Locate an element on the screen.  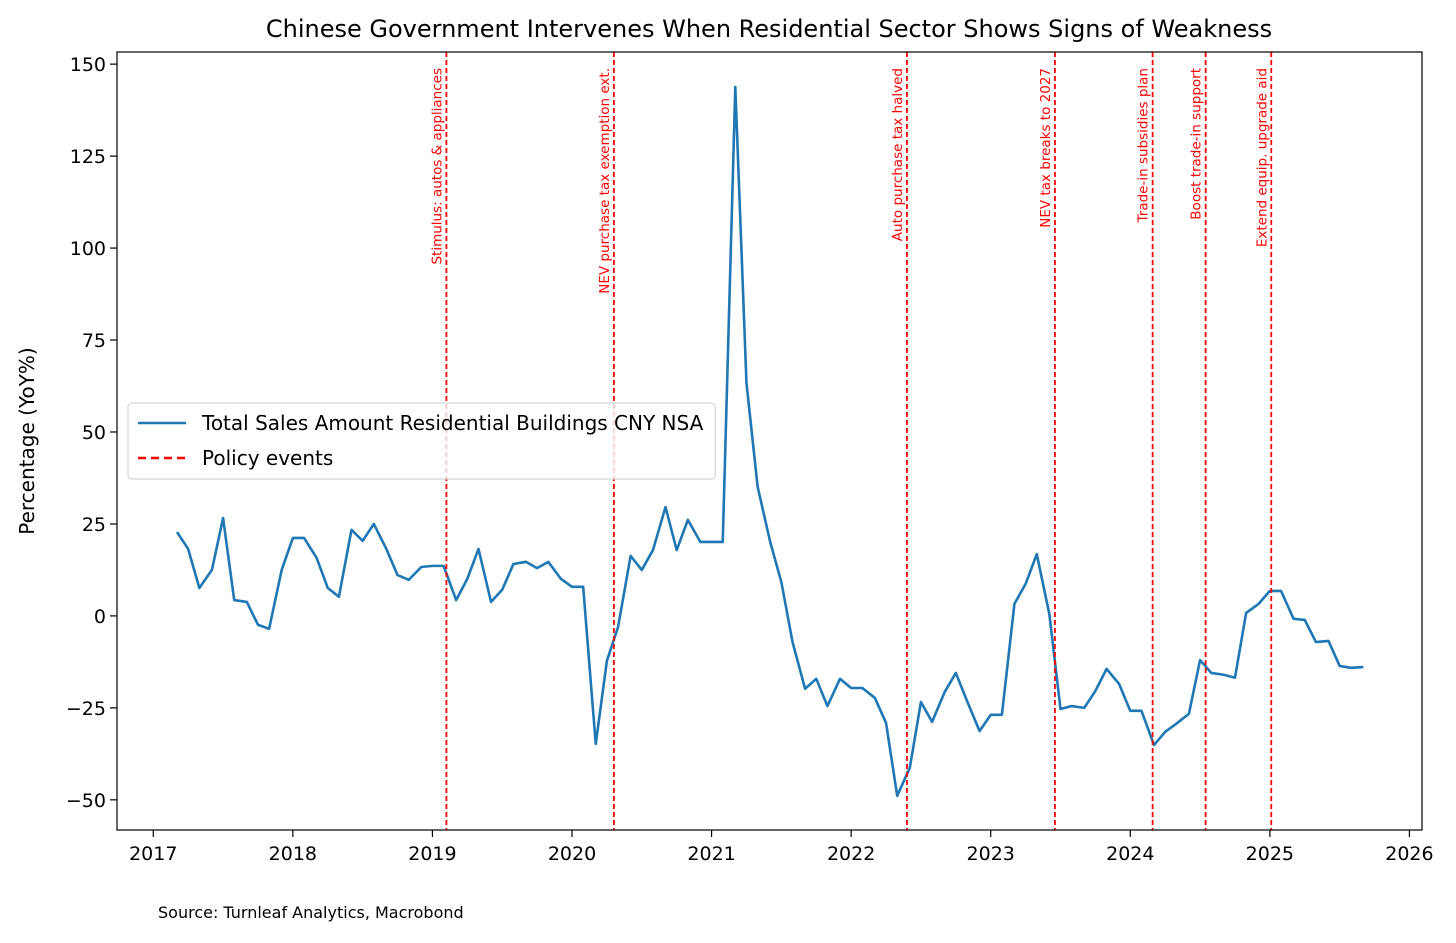
event-annotation: Extend equip. upgrade aid is located at coordinates (1262, 158).